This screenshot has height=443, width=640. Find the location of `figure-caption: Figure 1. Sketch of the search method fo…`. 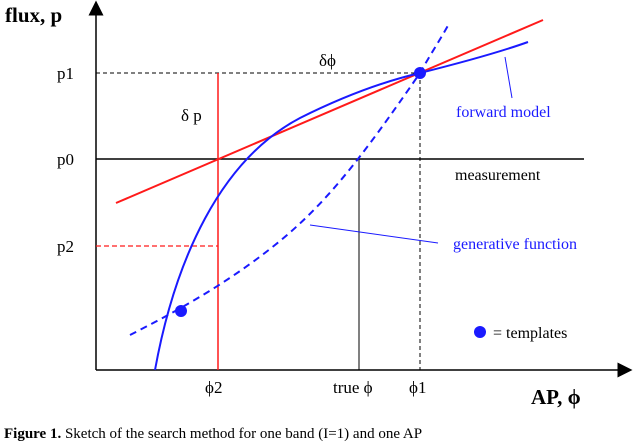

figure-caption: Figure 1. Sketch of the search method fo… is located at coordinates (322, 434).